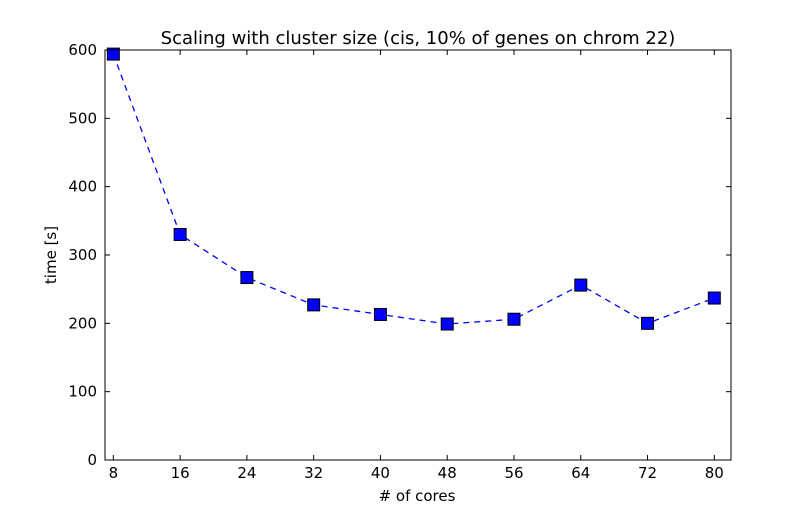  I want to click on y-tick-label: 0, so click(92, 460).